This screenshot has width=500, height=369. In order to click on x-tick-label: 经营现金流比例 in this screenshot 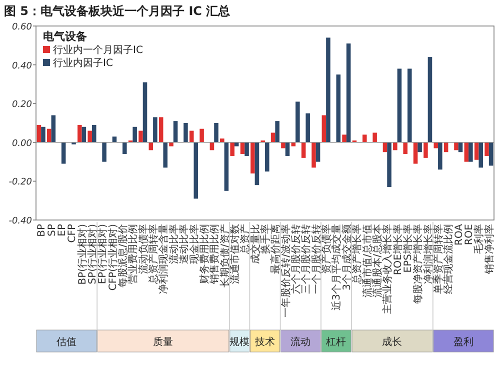, I will do `click(448, 259)`.